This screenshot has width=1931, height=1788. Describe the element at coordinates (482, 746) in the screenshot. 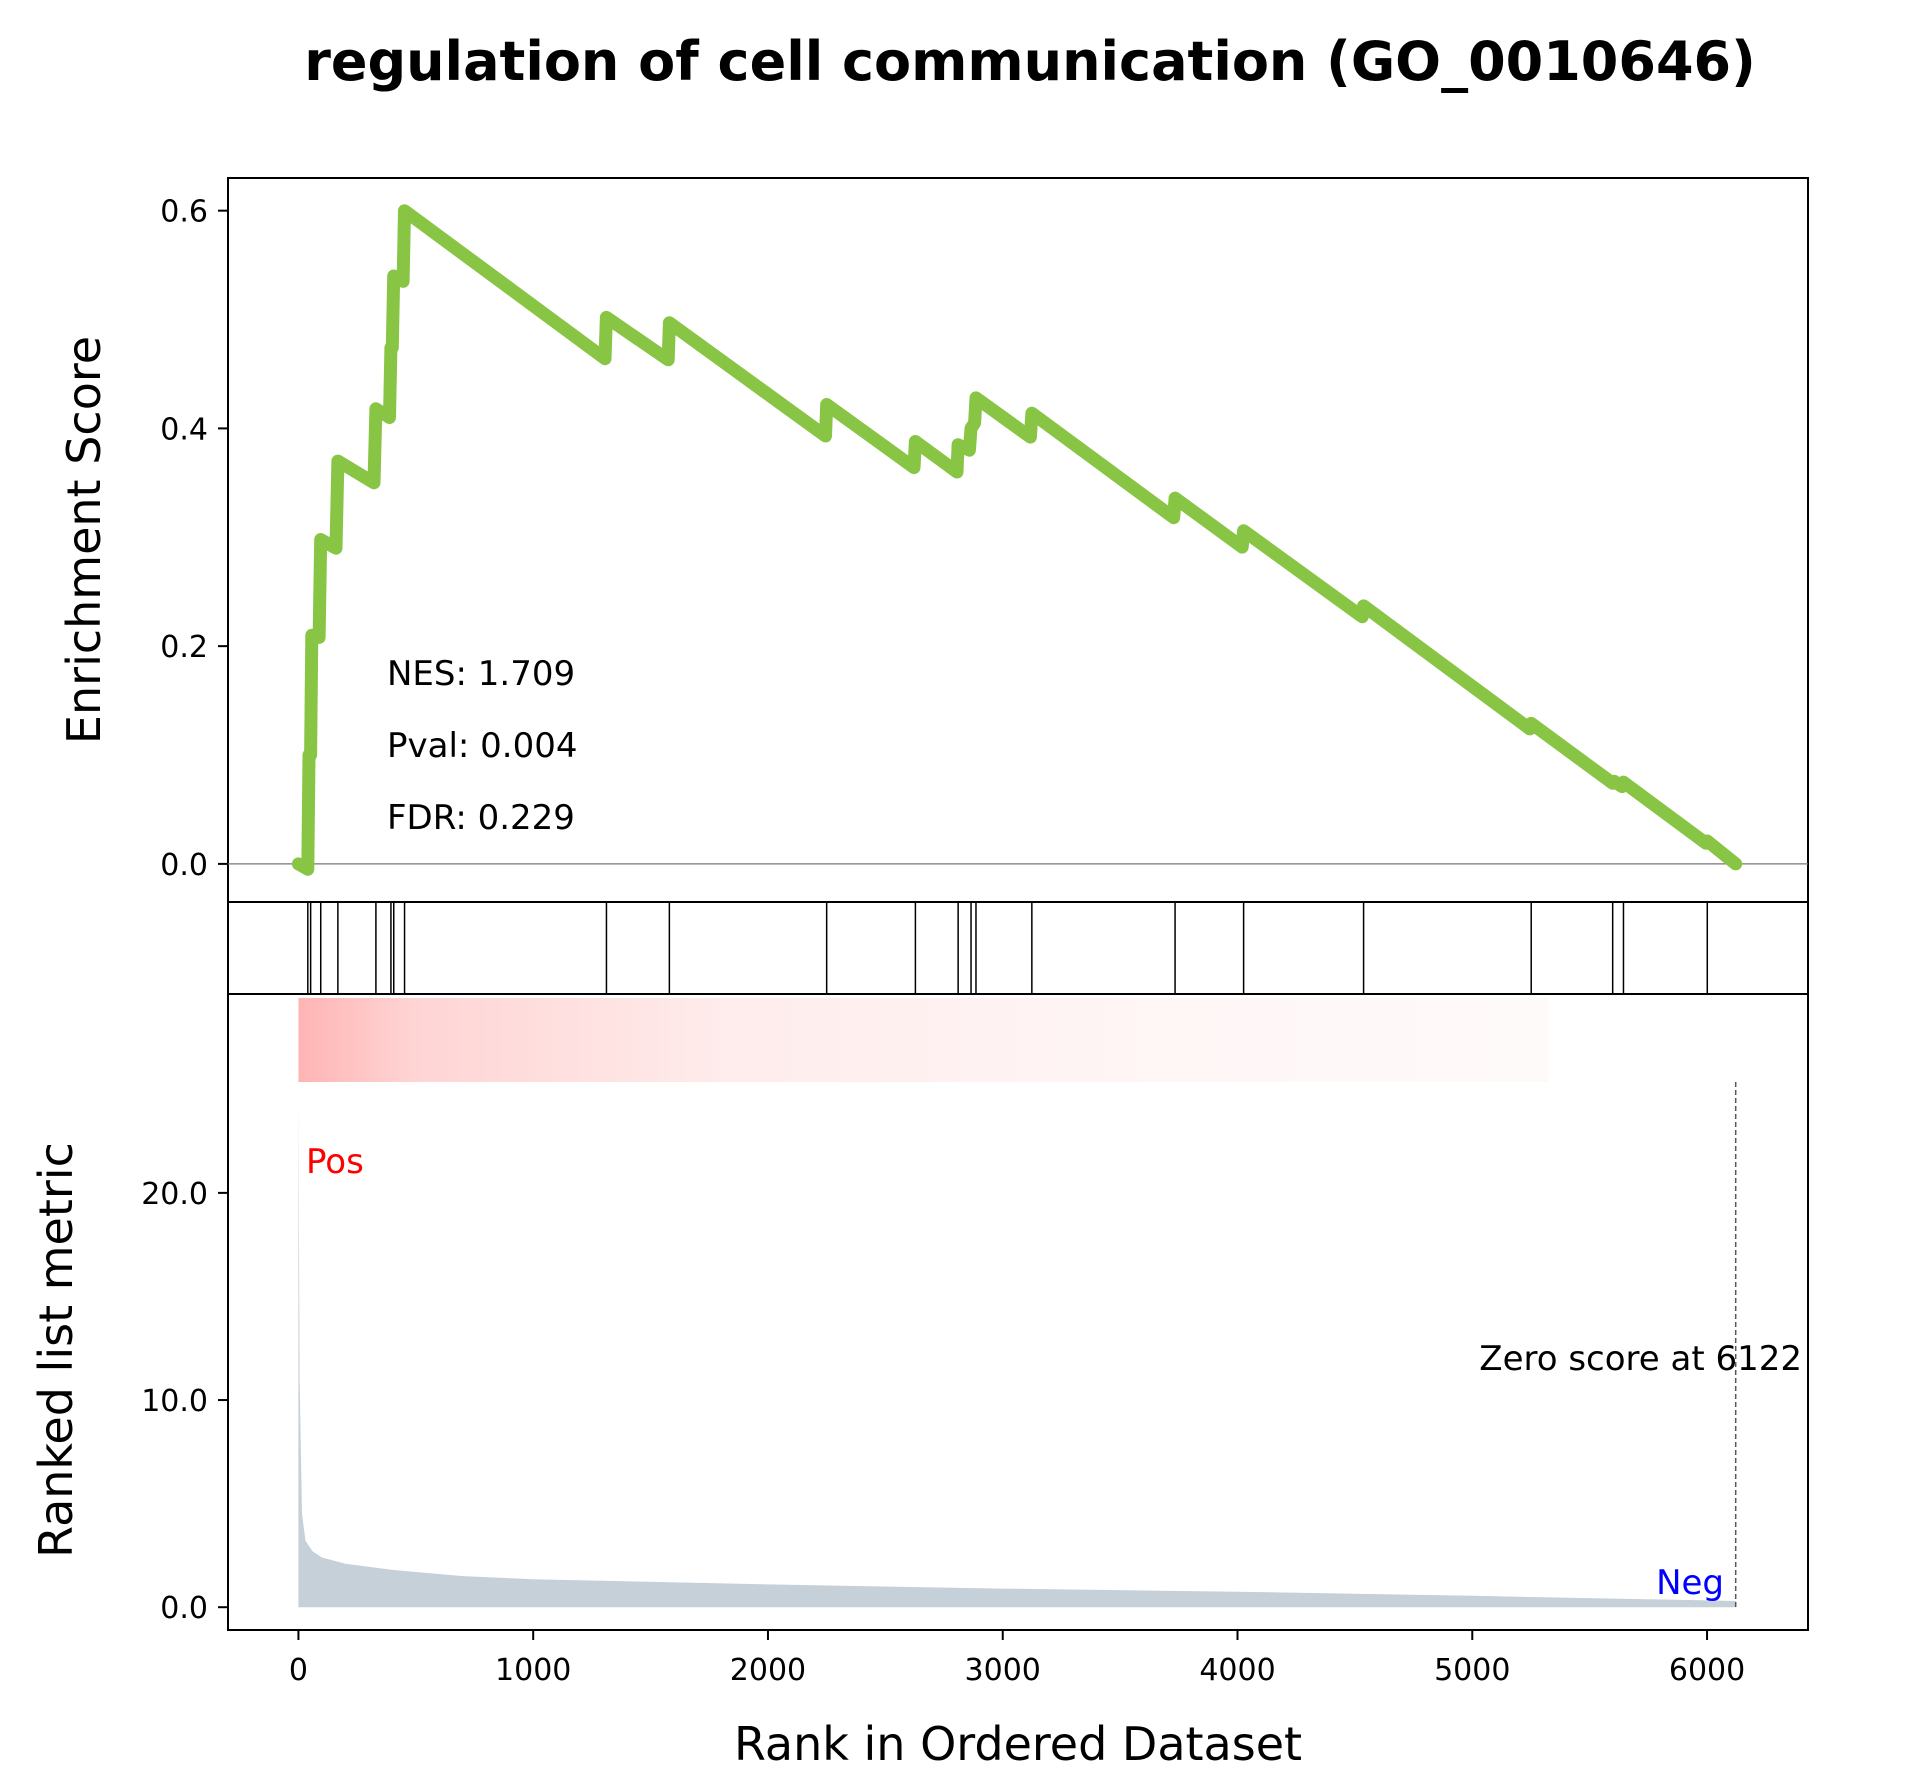

I see `pval-annotation: Pval: 0.004` at that location.